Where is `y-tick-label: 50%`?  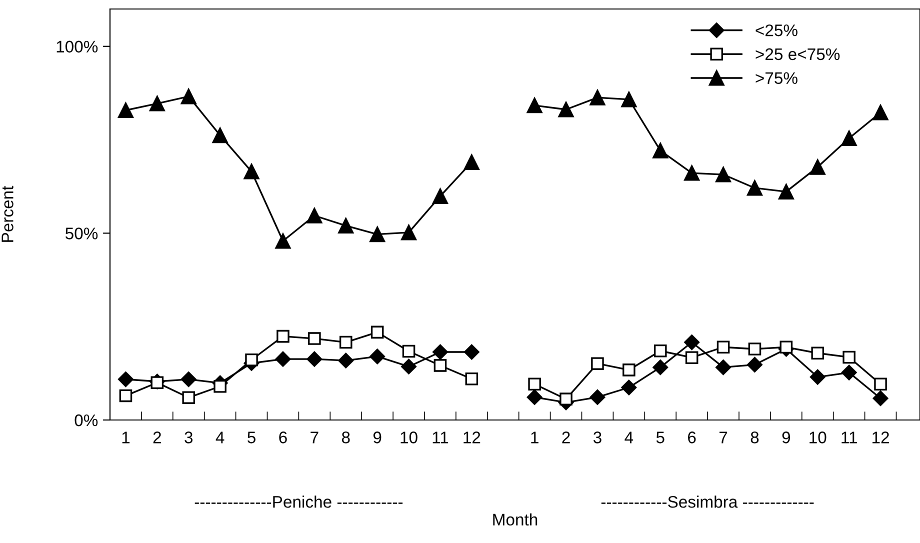
y-tick-label: 50% is located at coordinates (82, 234).